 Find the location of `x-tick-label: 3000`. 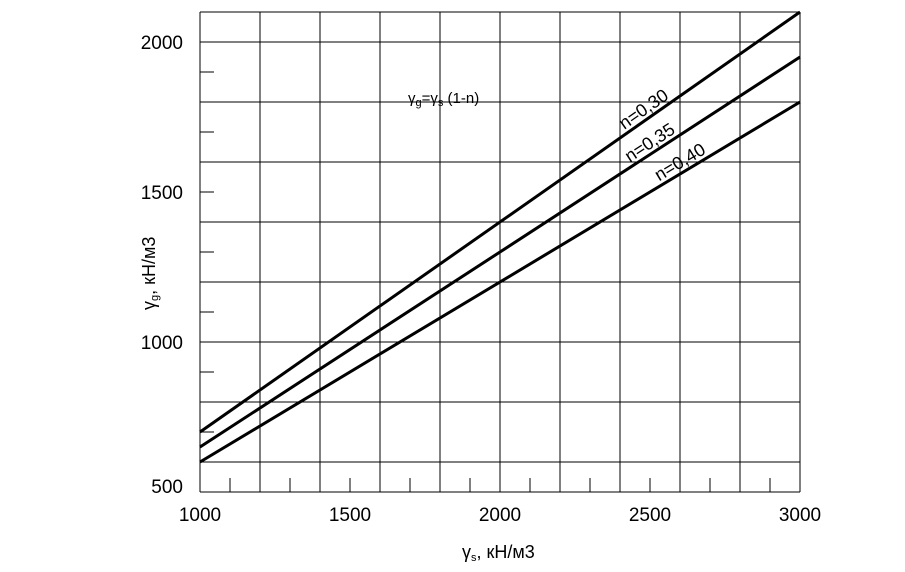

x-tick-label: 3000 is located at coordinates (800, 515).